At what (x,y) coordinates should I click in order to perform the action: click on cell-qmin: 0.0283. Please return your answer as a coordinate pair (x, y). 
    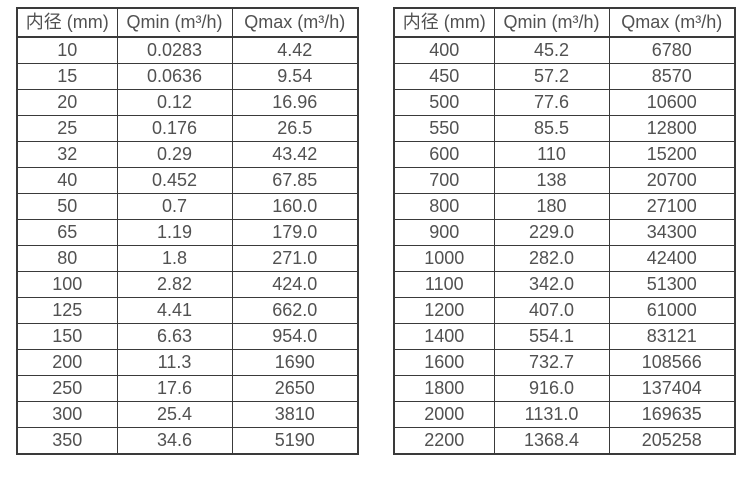
    Looking at the image, I should click on (174, 50).